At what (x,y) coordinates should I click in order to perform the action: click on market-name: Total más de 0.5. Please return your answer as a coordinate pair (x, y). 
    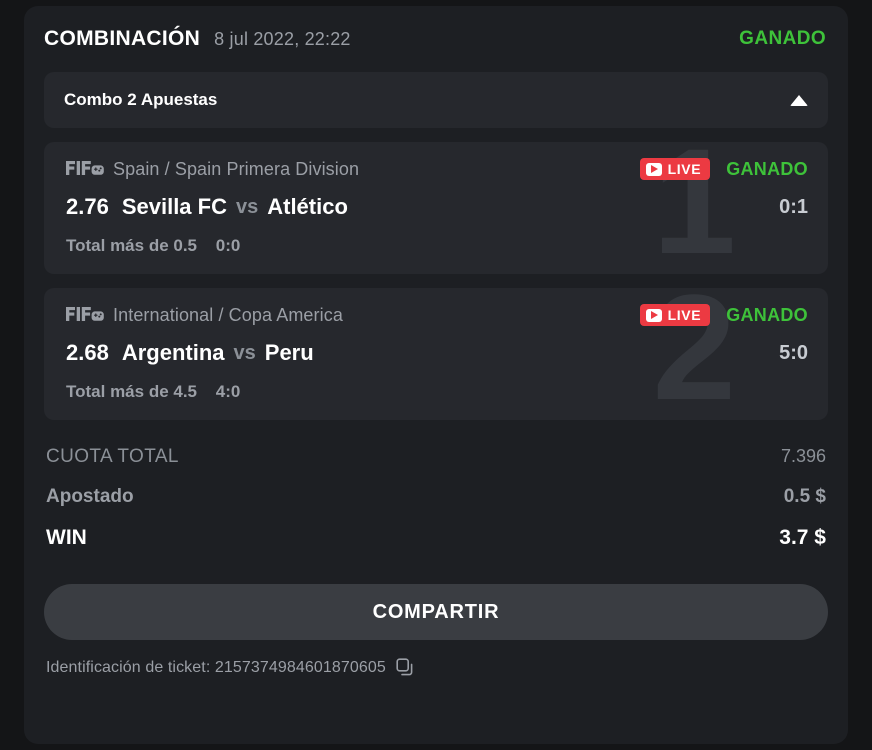
    Looking at the image, I should click on (132, 245).